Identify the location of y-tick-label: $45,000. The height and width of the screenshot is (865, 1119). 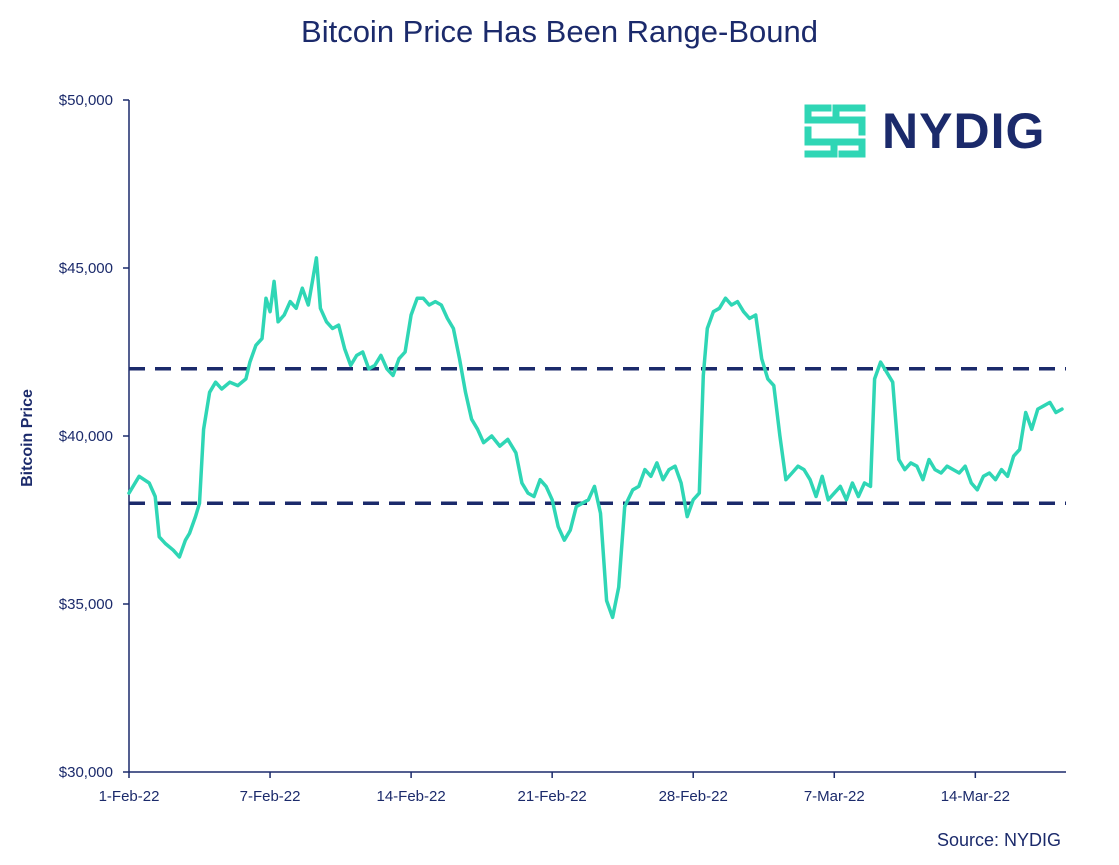
(86, 268).